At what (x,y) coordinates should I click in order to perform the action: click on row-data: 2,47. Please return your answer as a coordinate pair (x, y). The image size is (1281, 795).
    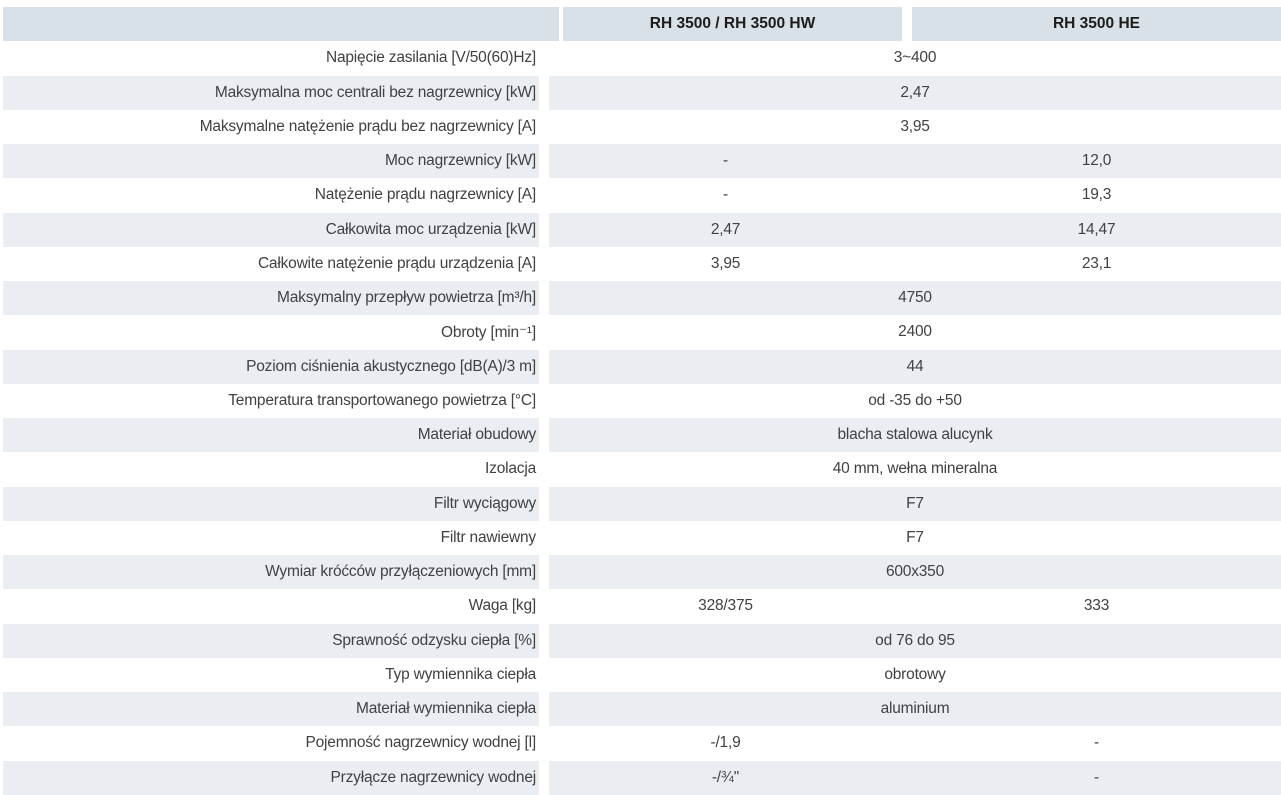
    Looking at the image, I should click on (915, 92).